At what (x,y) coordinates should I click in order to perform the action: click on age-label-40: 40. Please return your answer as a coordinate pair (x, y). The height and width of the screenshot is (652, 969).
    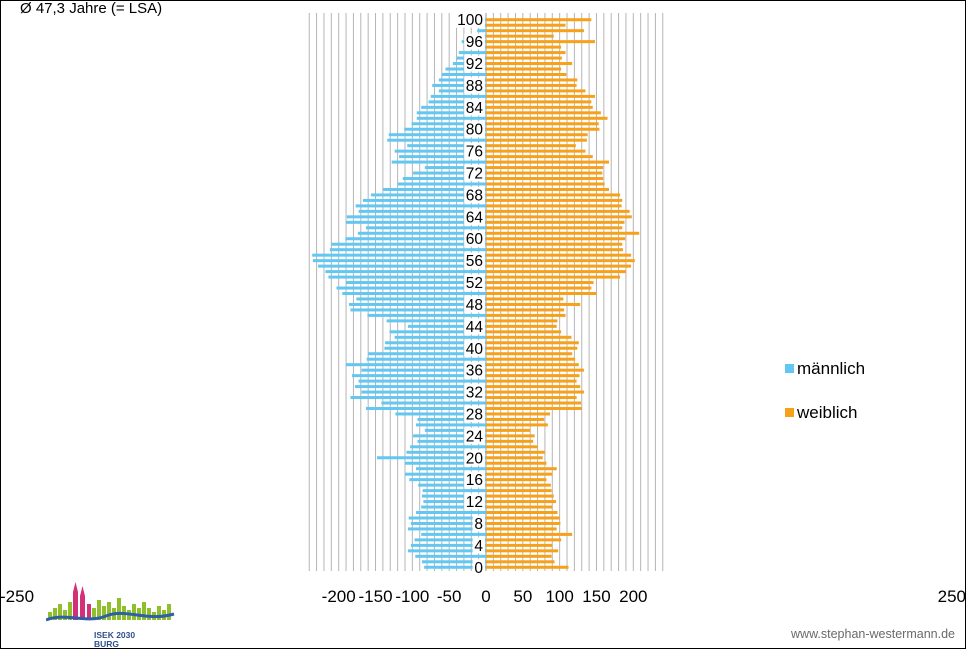
    Looking at the image, I should click on (475, 349).